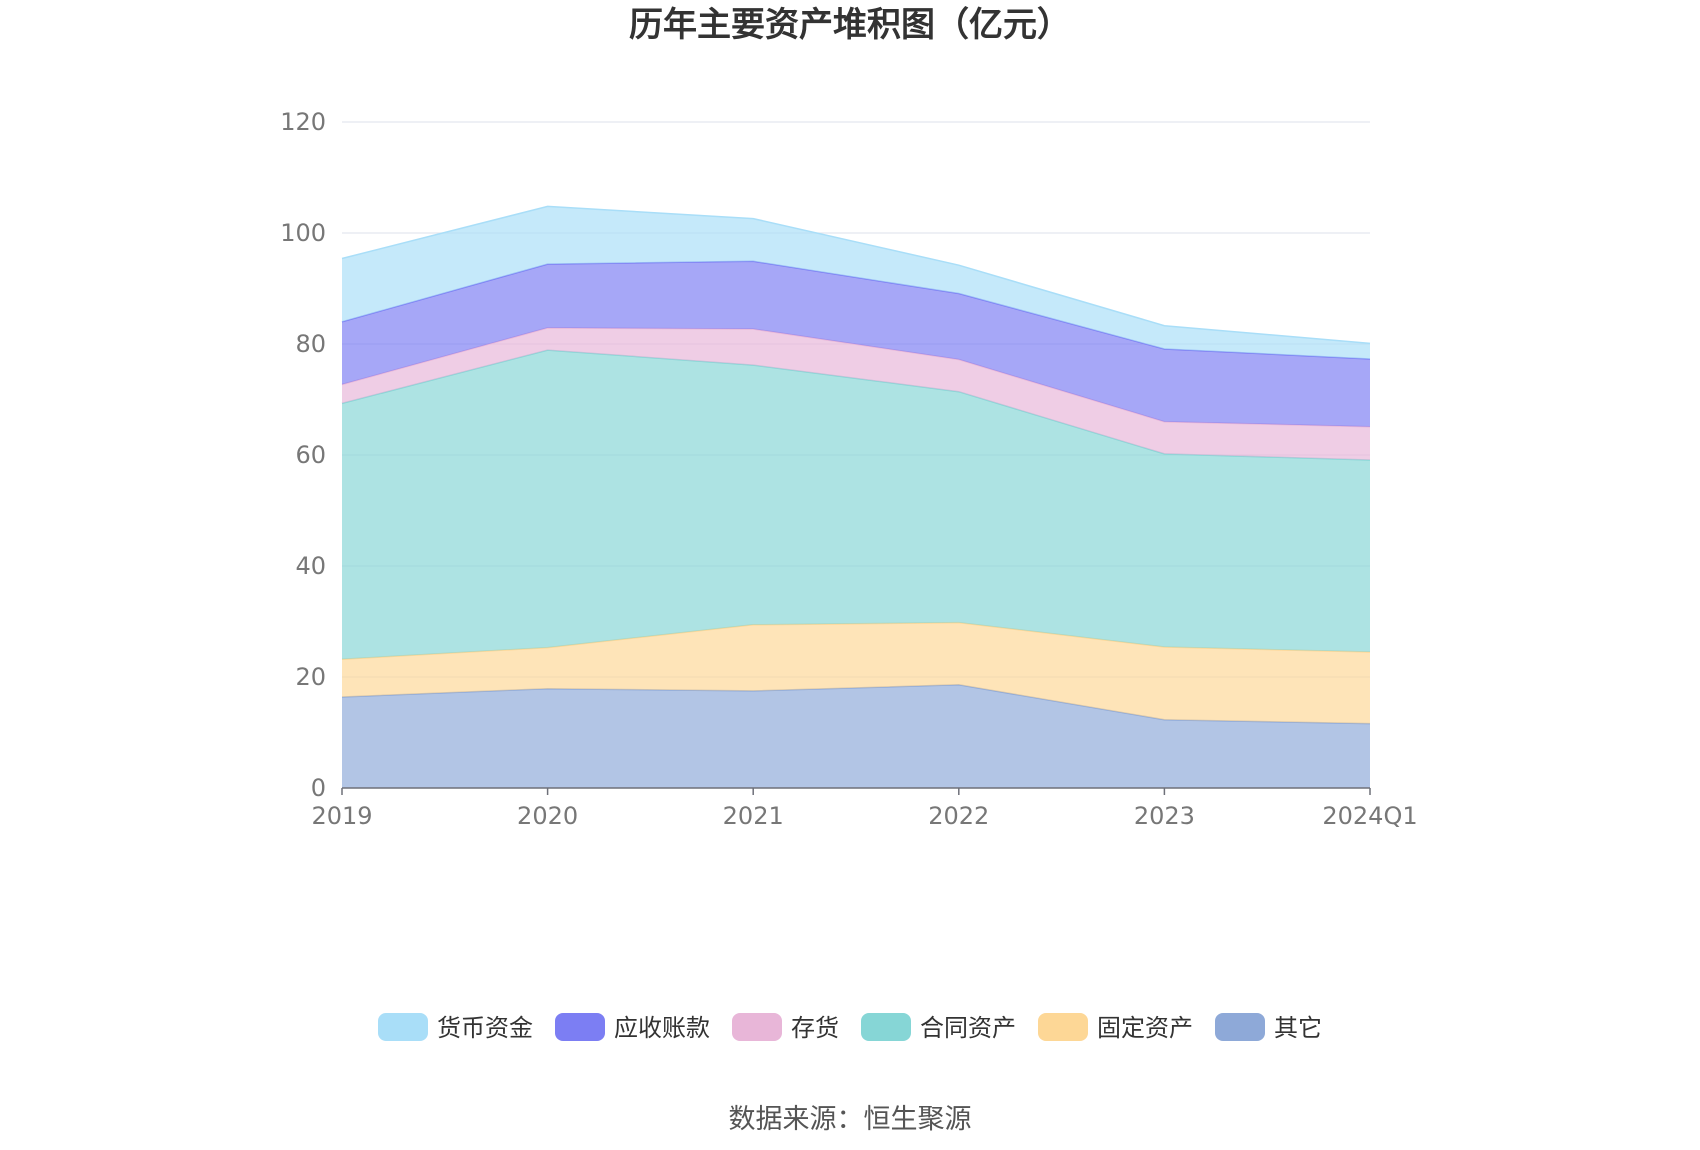 The image size is (1700, 1150). Describe the element at coordinates (850, 1119) in the screenshot. I see `source-note: 数据来源：恒生聚源` at that location.